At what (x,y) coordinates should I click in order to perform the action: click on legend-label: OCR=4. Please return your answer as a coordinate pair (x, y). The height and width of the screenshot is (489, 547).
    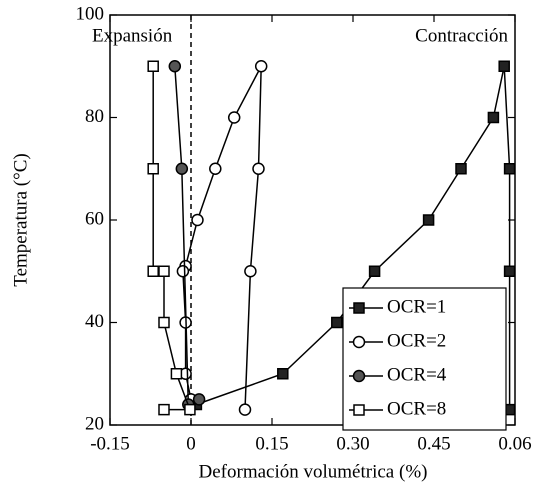
    Looking at the image, I should click on (417, 374).